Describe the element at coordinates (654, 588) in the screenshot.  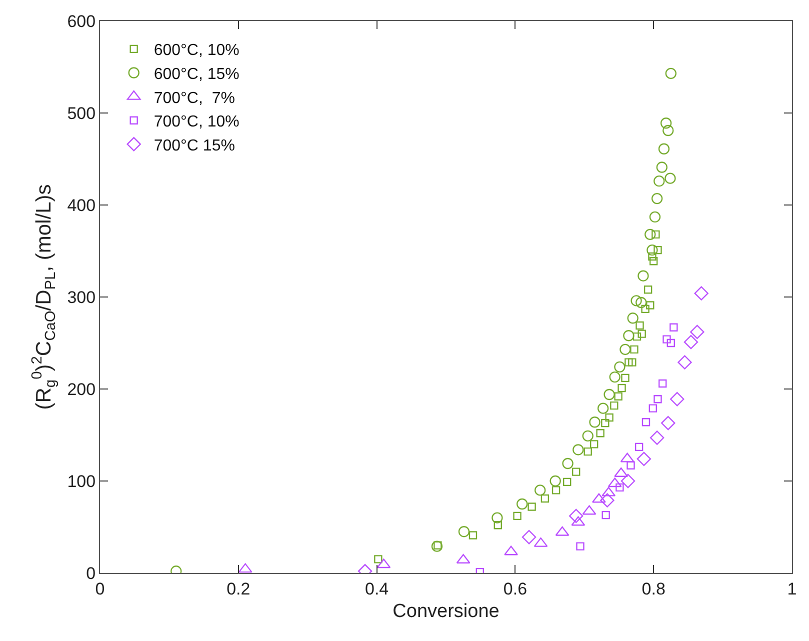
I see `x-tick-label: 0.8` at that location.